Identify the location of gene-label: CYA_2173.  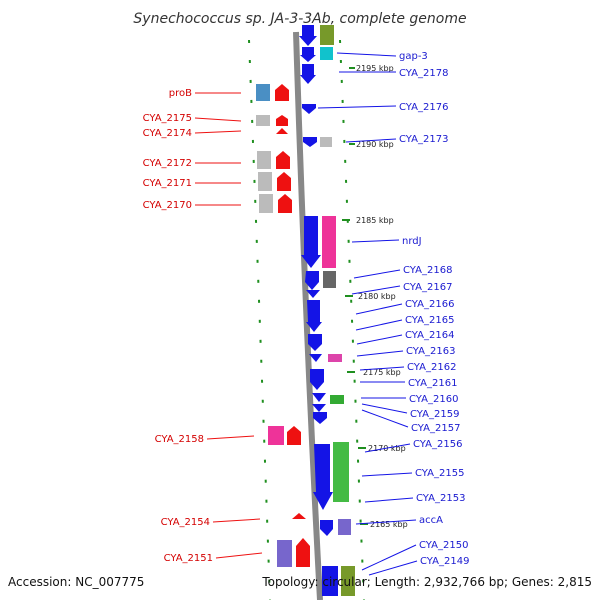
(423, 139).